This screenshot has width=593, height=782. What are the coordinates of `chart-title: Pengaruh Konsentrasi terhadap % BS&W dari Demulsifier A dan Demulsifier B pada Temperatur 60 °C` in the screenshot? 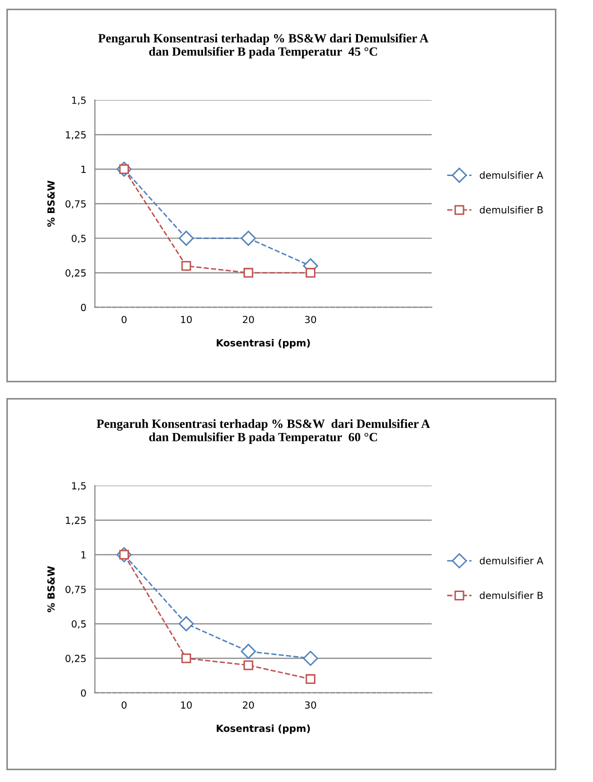 It's located at (263, 431).